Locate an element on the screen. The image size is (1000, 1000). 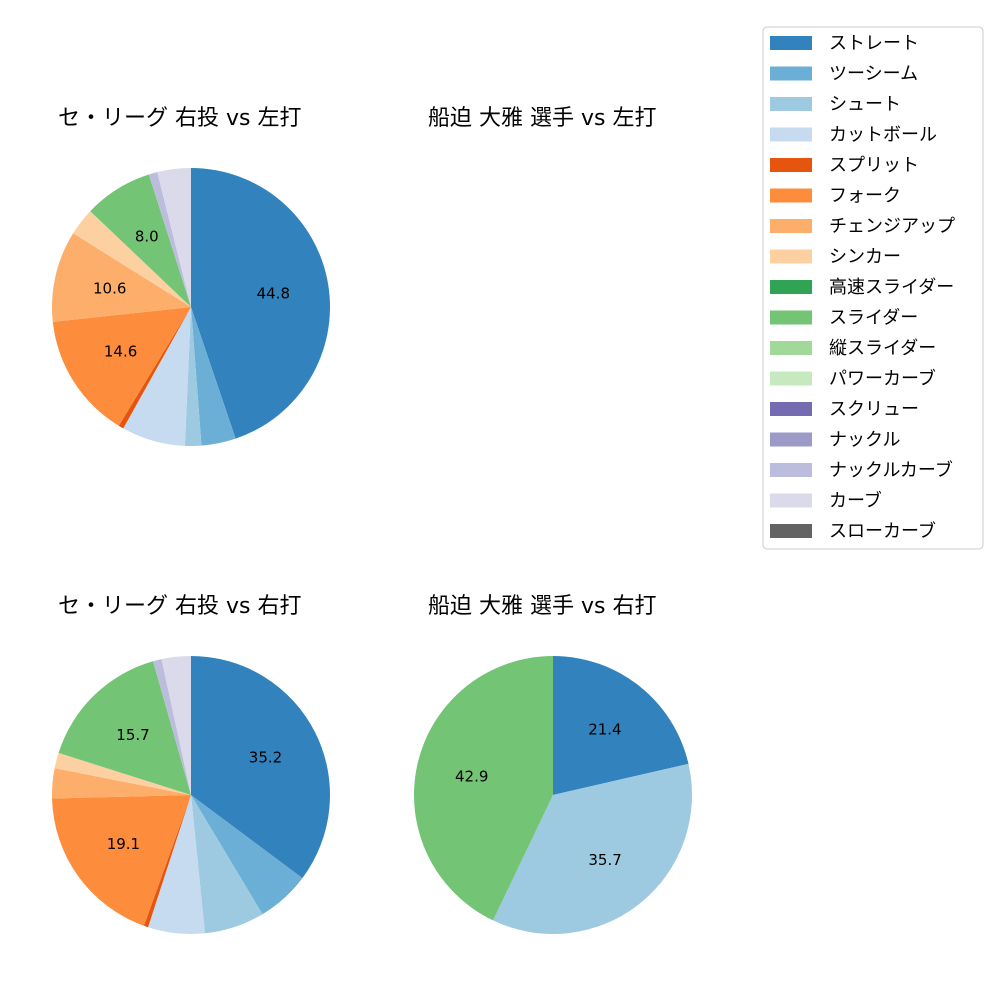
legend-label: パワーカーブ is located at coordinates (882, 379).